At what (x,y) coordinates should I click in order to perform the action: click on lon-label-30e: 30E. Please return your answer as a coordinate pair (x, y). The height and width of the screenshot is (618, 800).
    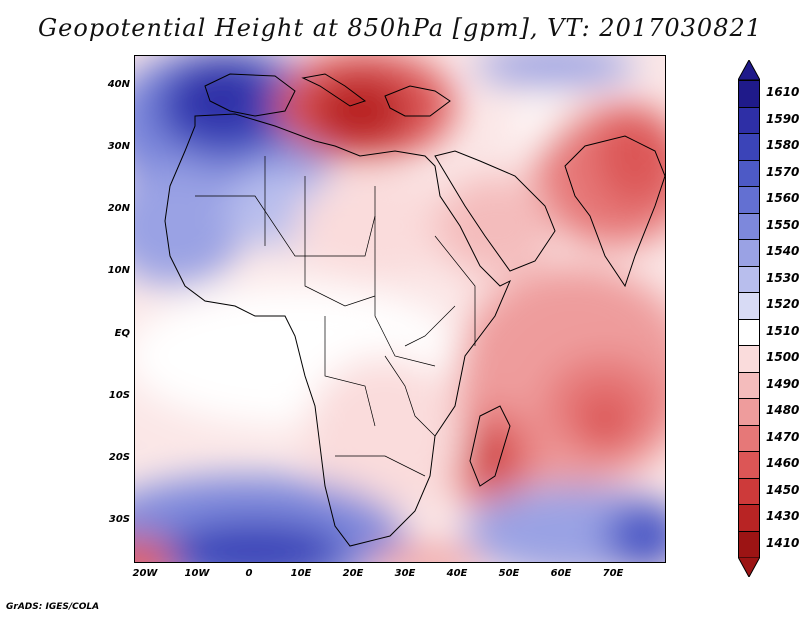
    Looking at the image, I should click on (405, 573).